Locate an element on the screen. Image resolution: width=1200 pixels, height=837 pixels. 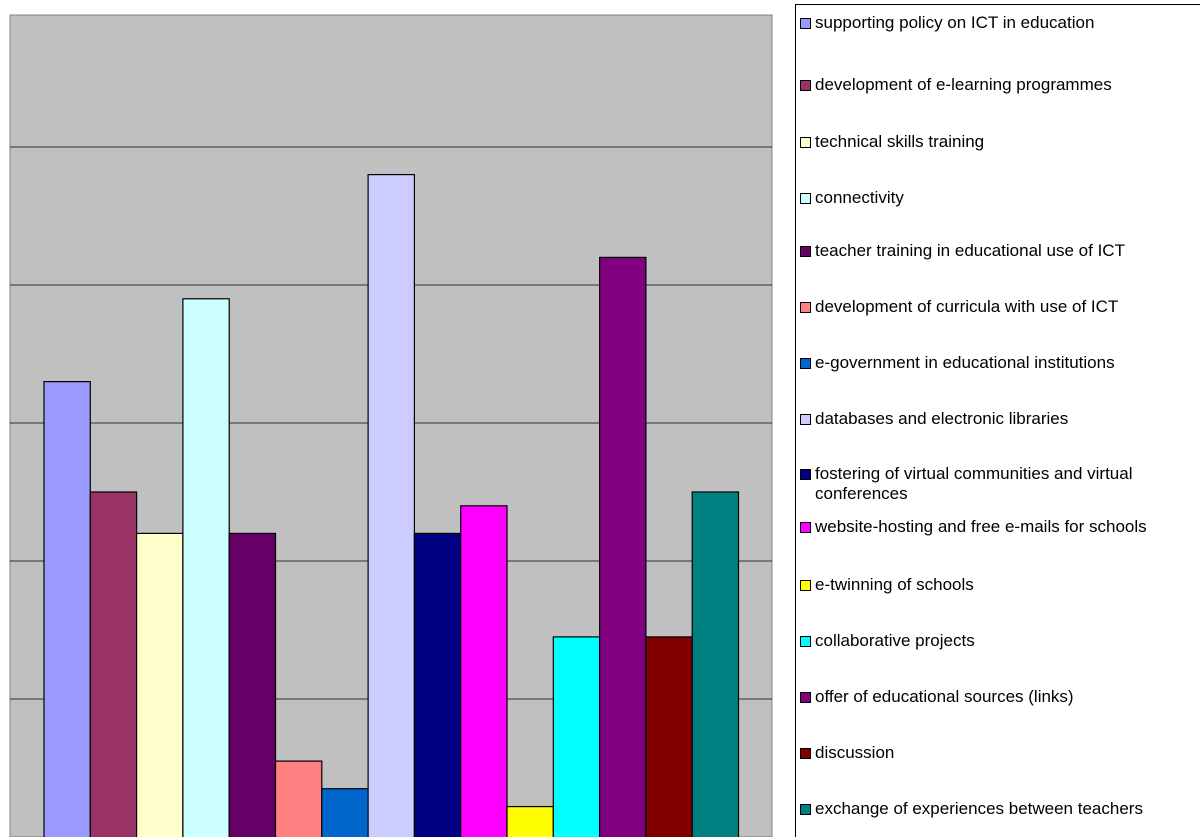
legend-item-12: collaborative projects is located at coordinates (999, 641).